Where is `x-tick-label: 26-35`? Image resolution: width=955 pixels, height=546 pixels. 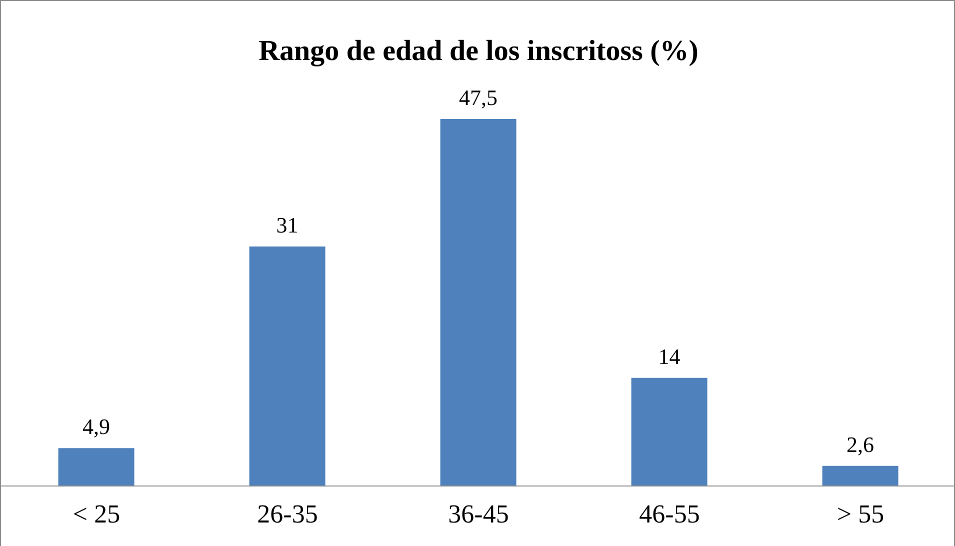
x-tick-label: 26-35 is located at coordinates (287, 513).